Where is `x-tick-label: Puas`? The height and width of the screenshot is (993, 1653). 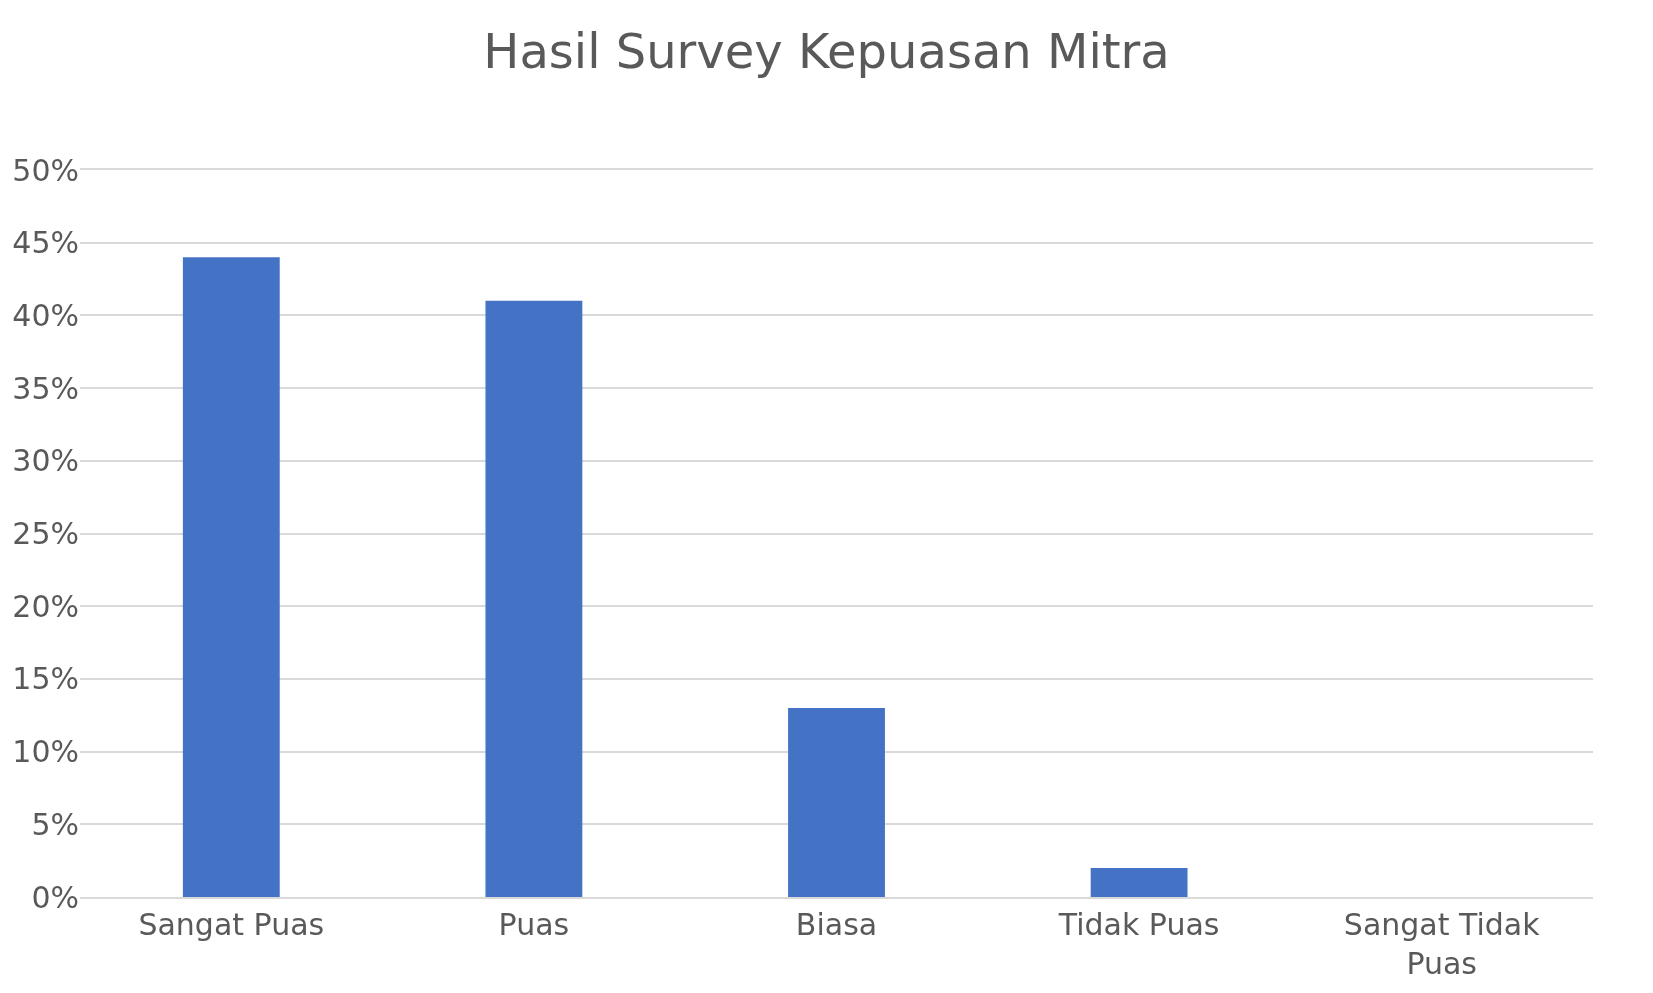 x-tick-label: Puas is located at coordinates (534, 924).